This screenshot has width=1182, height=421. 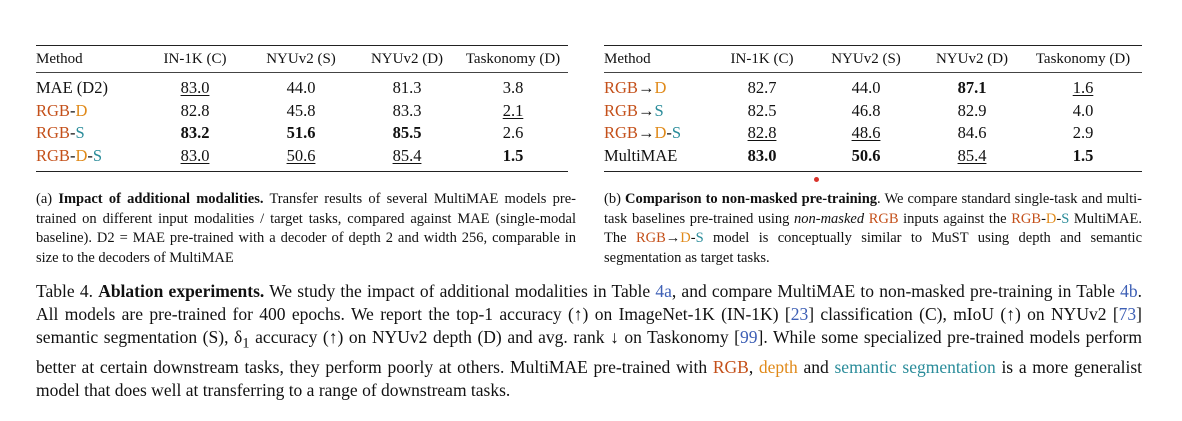 I want to click on value-cell: 4.0, so click(x=1083, y=110).